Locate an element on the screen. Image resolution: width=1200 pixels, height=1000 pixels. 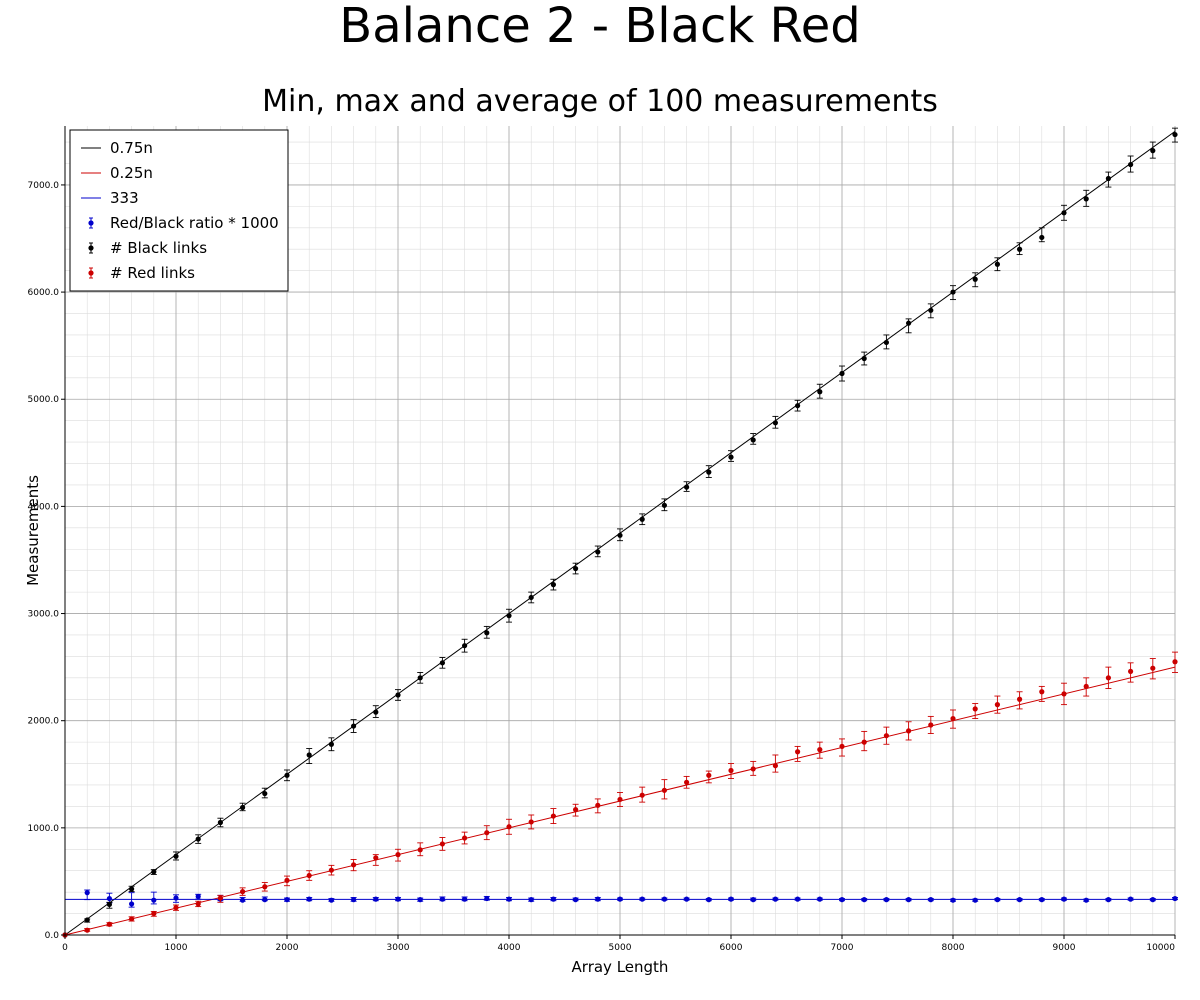
legend-label: # Red links is located at coordinates (152, 273).